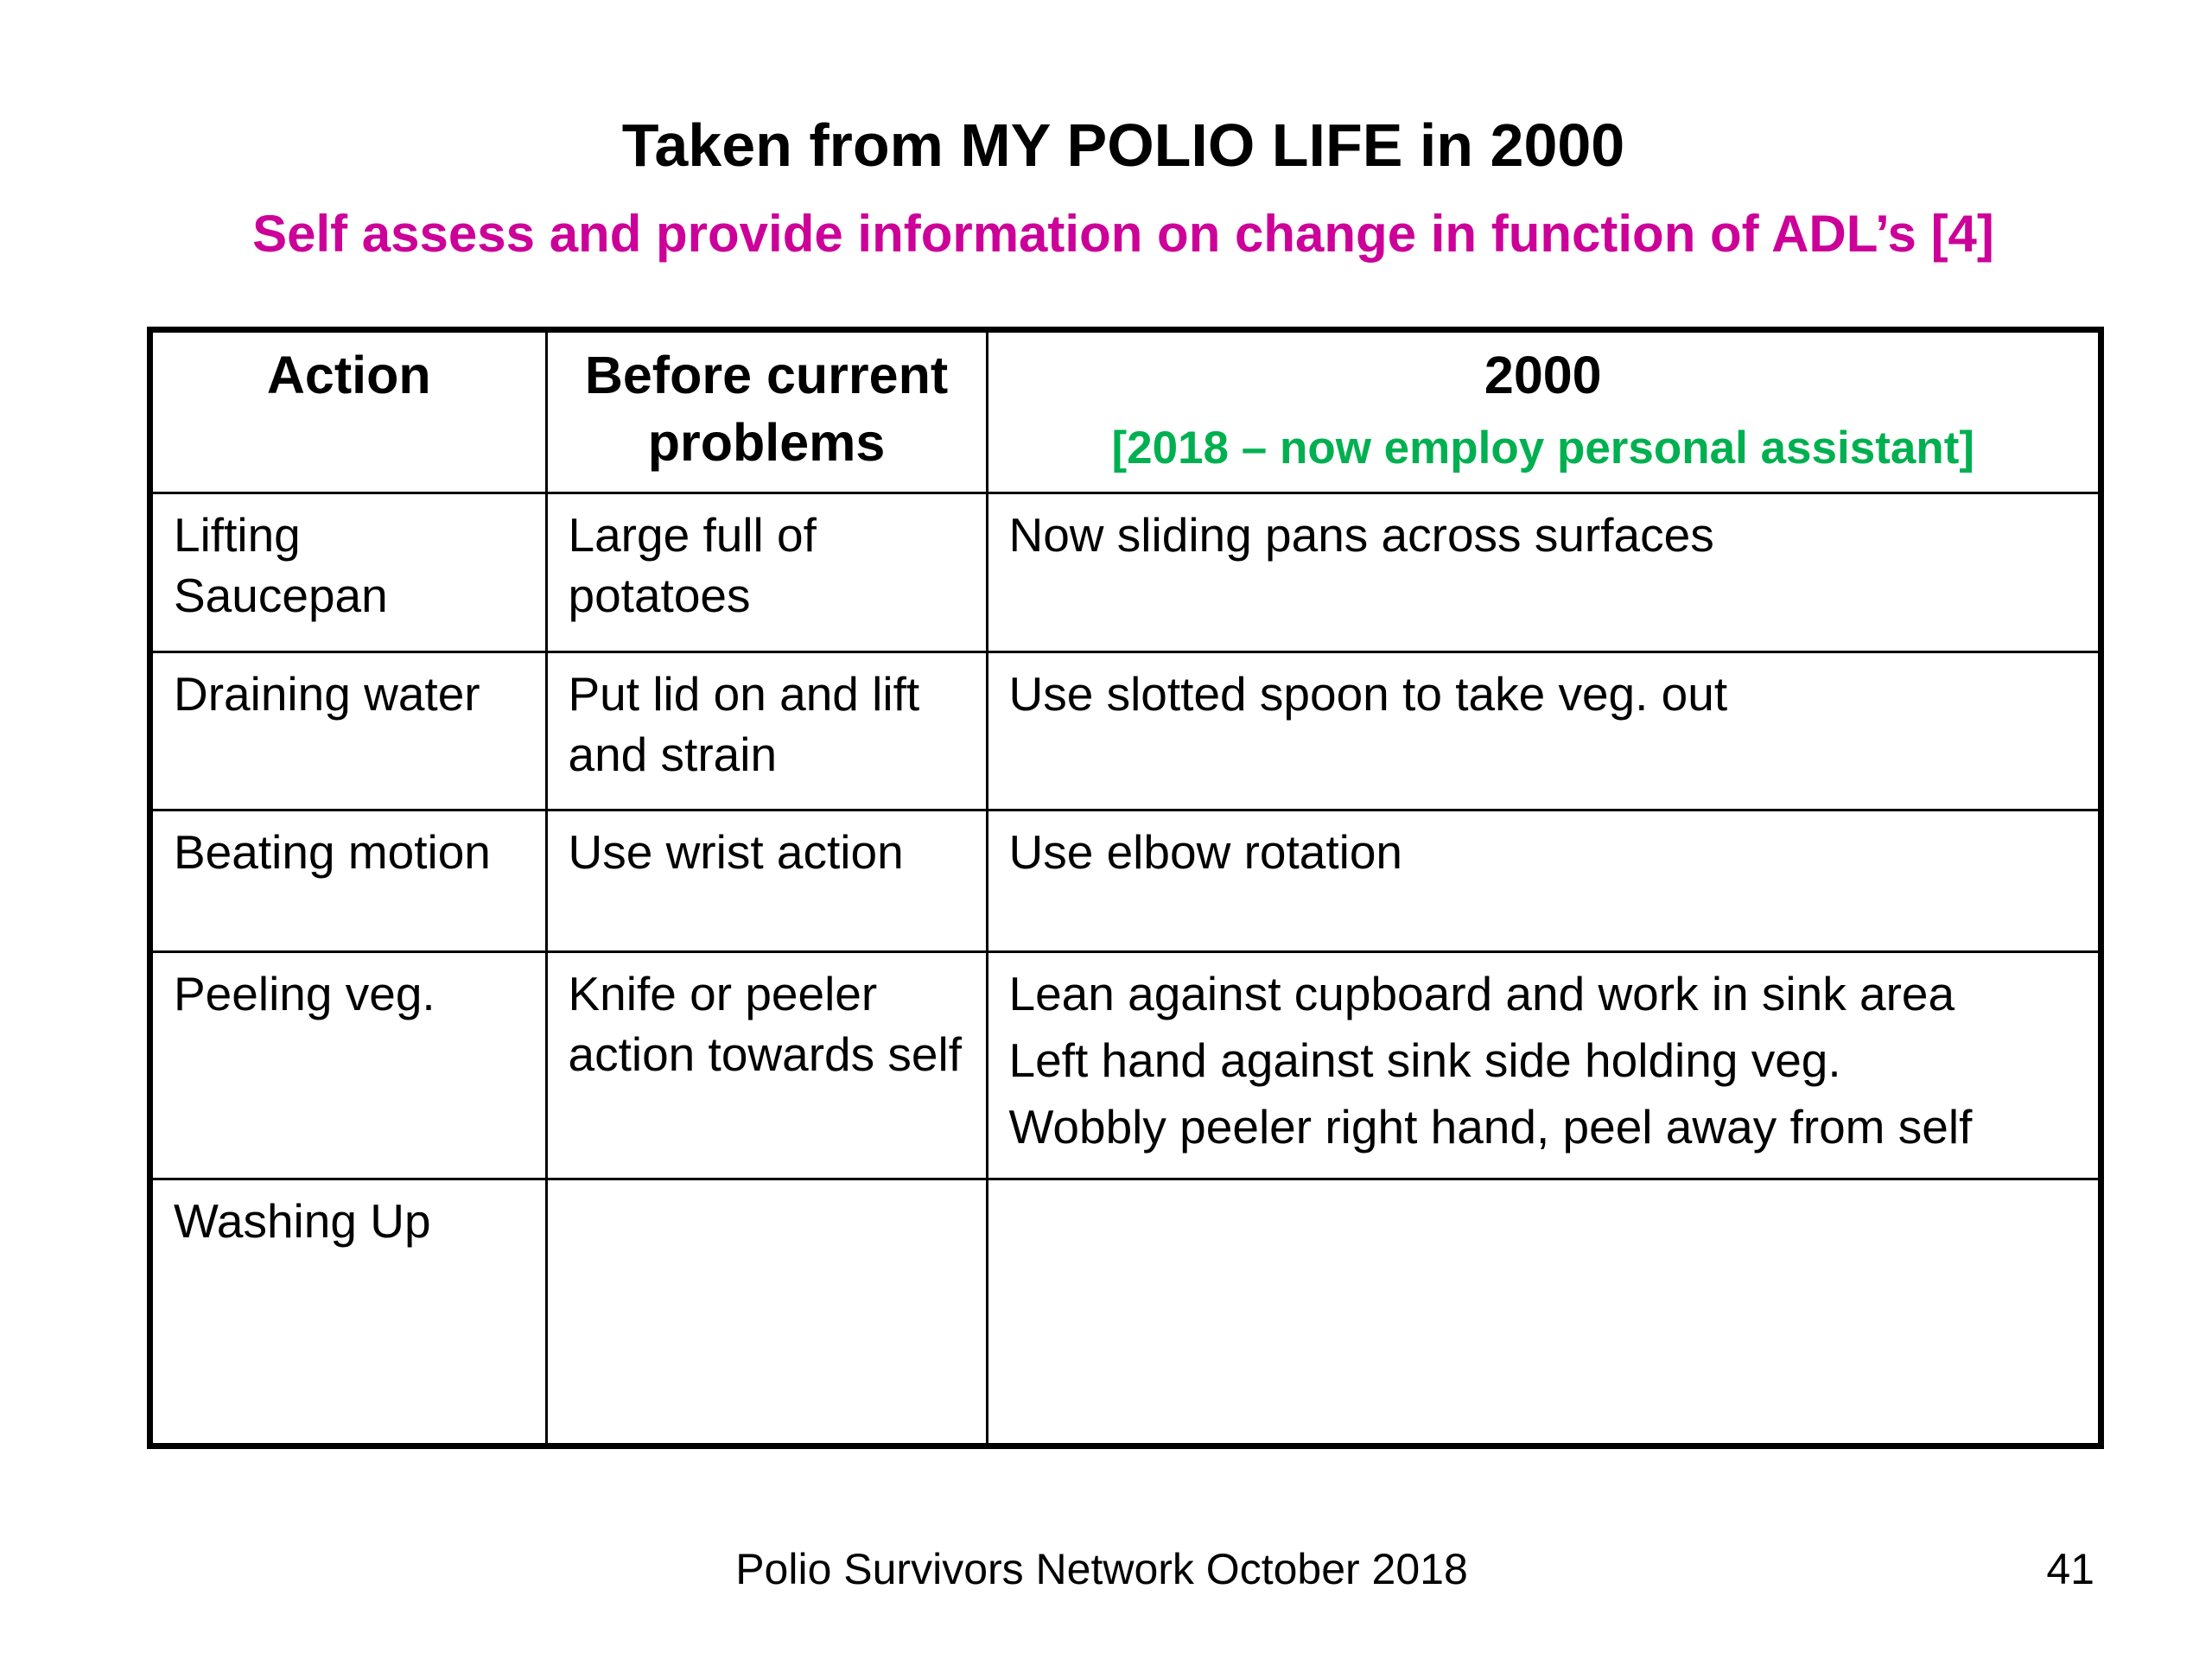 This screenshot has height=1659, width=2212. I want to click on cell-after: Use elbow rotation, so click(1541, 880).